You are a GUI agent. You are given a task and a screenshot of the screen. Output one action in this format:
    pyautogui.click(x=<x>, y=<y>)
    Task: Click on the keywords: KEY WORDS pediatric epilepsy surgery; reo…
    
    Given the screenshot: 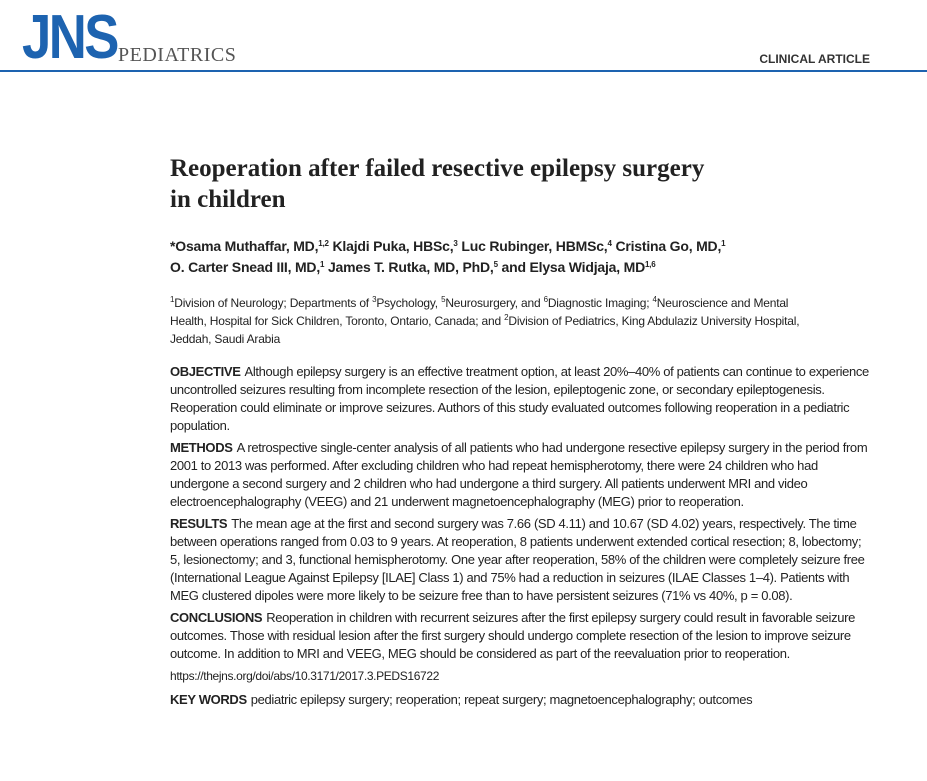 What is the action you would take?
    pyautogui.click(x=520, y=700)
    